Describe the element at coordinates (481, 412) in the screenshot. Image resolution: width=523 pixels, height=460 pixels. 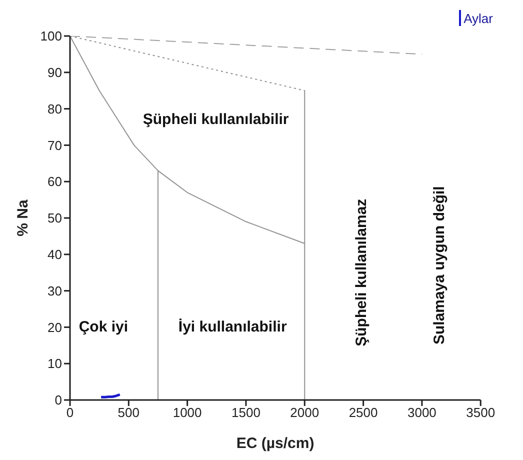
I see `x-tick-label: 3500` at that location.